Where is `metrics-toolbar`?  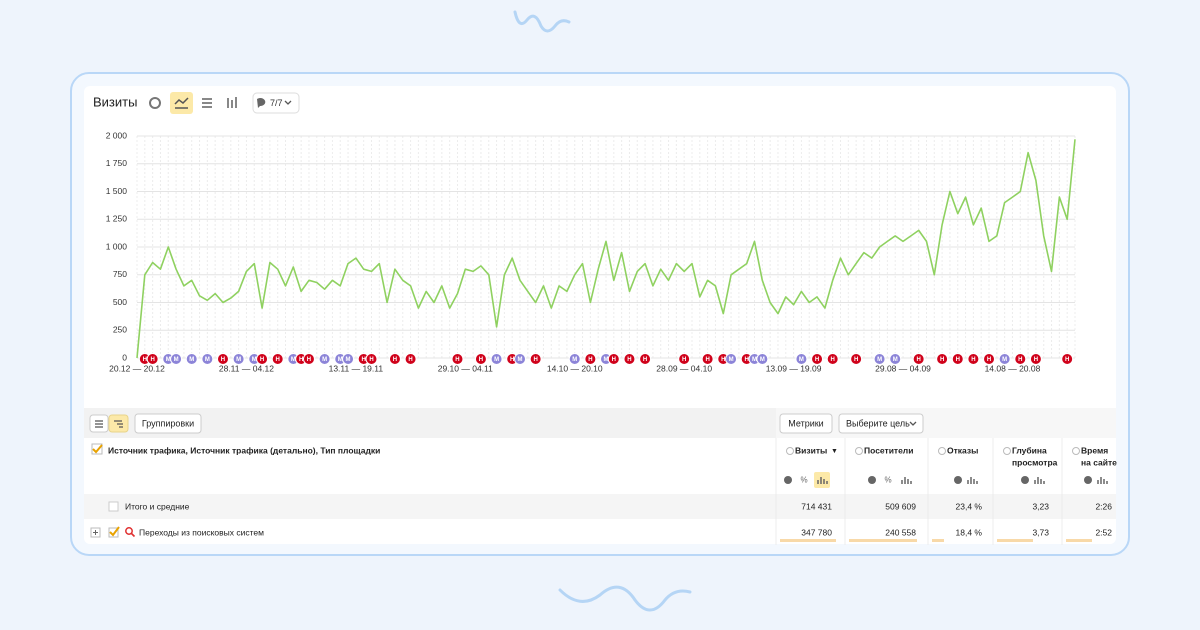
metrics-toolbar is located at coordinates (946, 423).